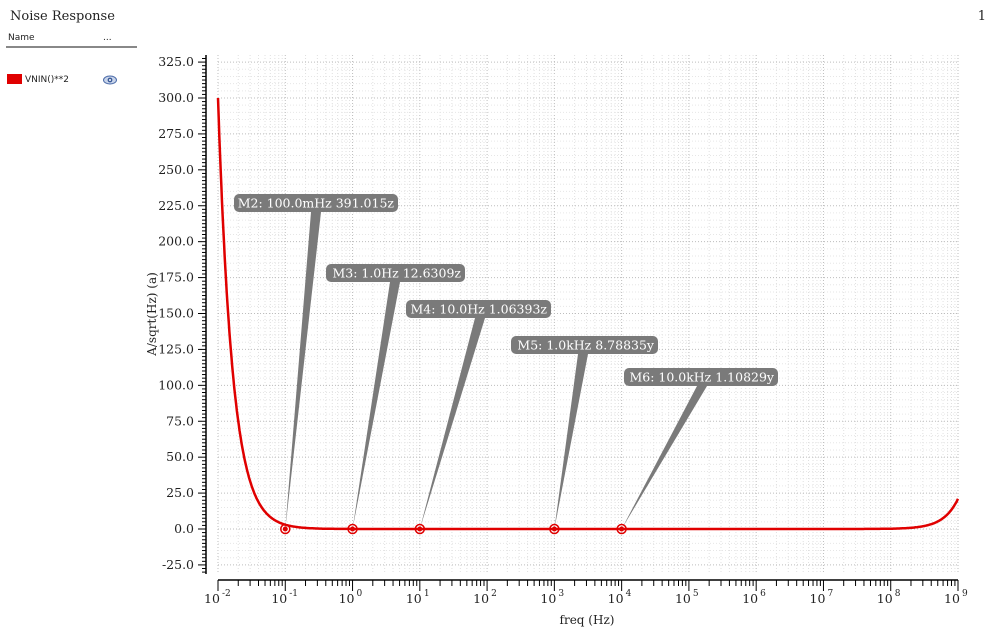 This screenshot has width=990, height=634. What do you see at coordinates (21, 38) in the screenshot?
I see `legend-name-column: Name` at bounding box center [21, 38].